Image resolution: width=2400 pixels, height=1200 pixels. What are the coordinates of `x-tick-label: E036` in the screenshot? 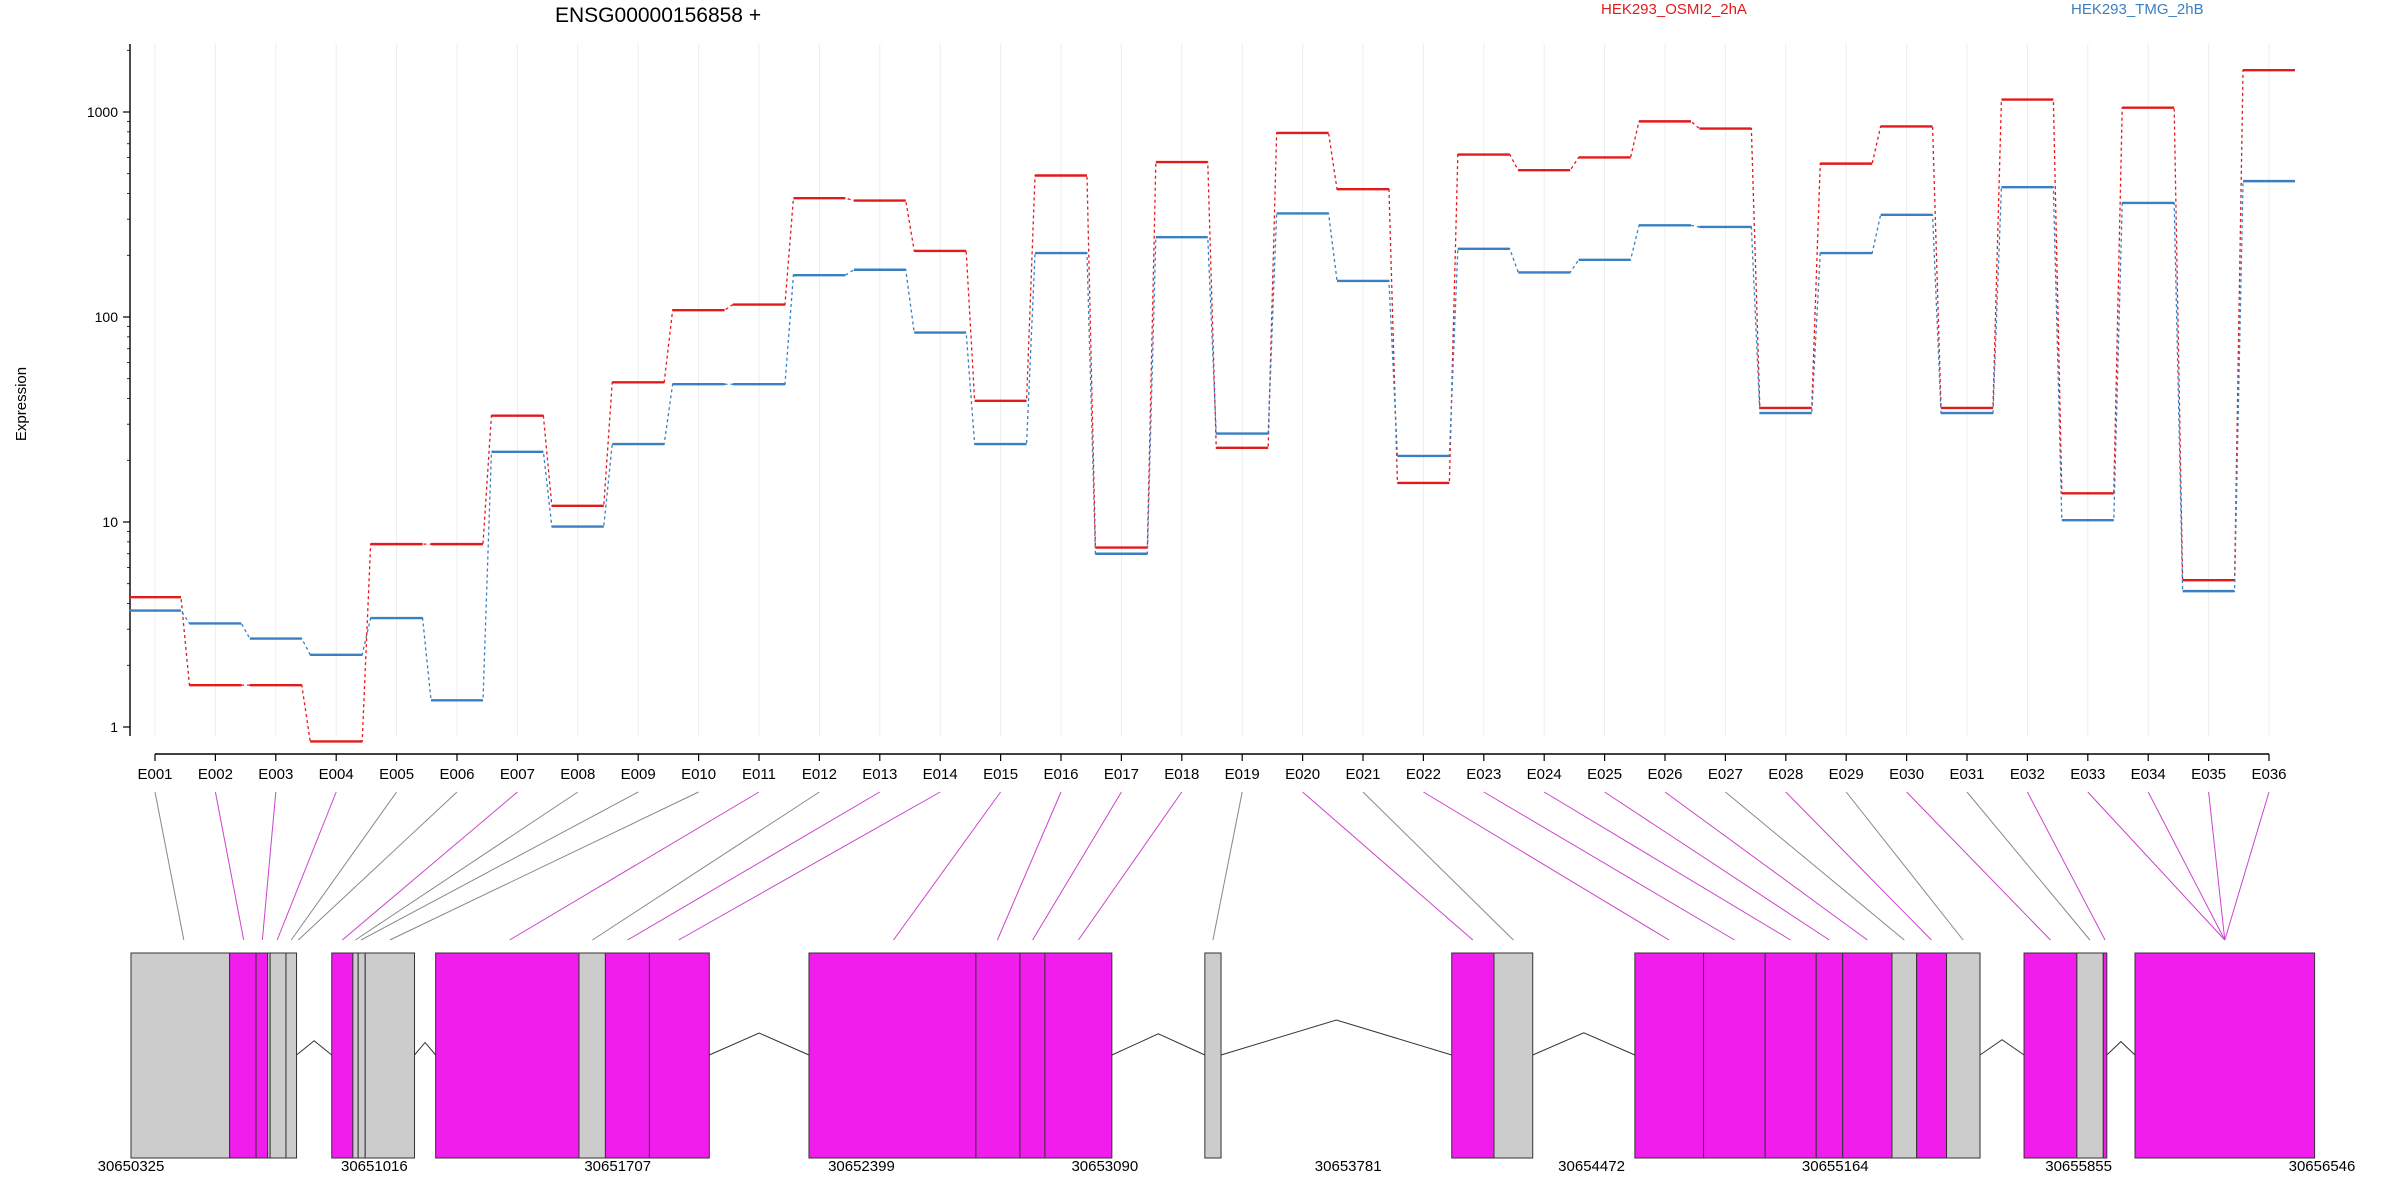 It's located at (2268, 774).